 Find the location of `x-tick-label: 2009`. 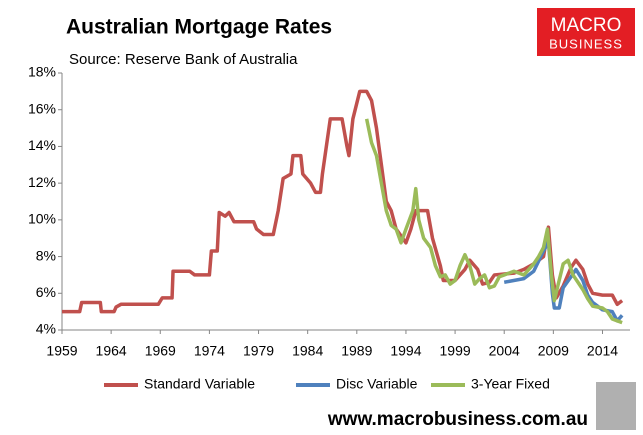

x-tick-label: 2009 is located at coordinates (553, 351).